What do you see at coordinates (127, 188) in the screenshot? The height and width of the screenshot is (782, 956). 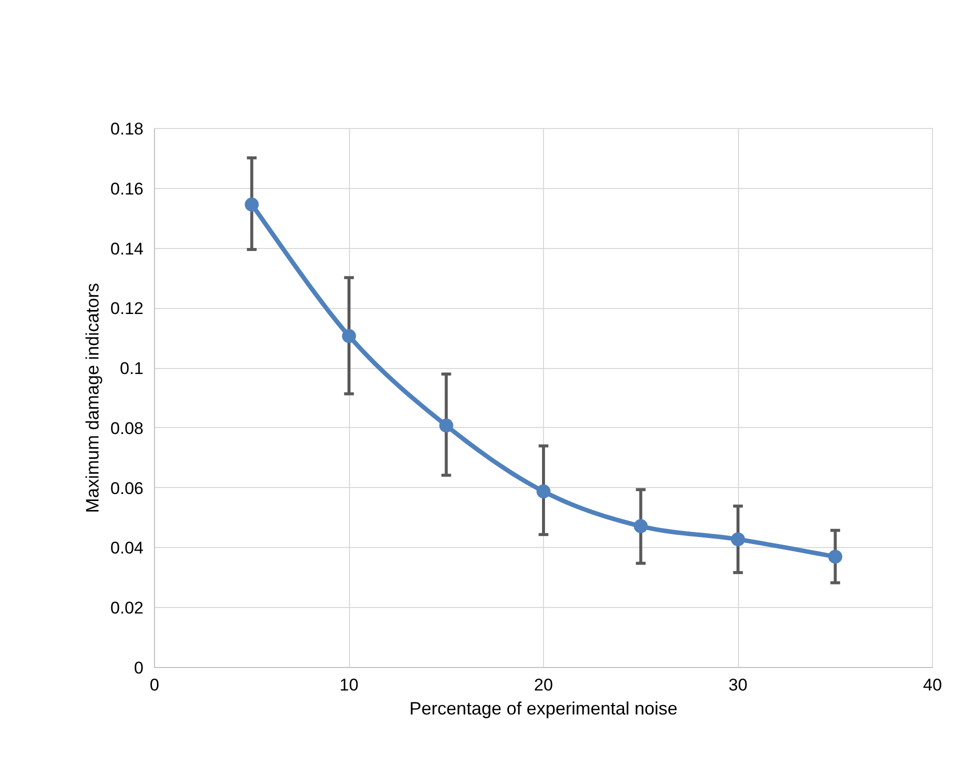 I see `y-tick-label: 0.16` at bounding box center [127, 188].